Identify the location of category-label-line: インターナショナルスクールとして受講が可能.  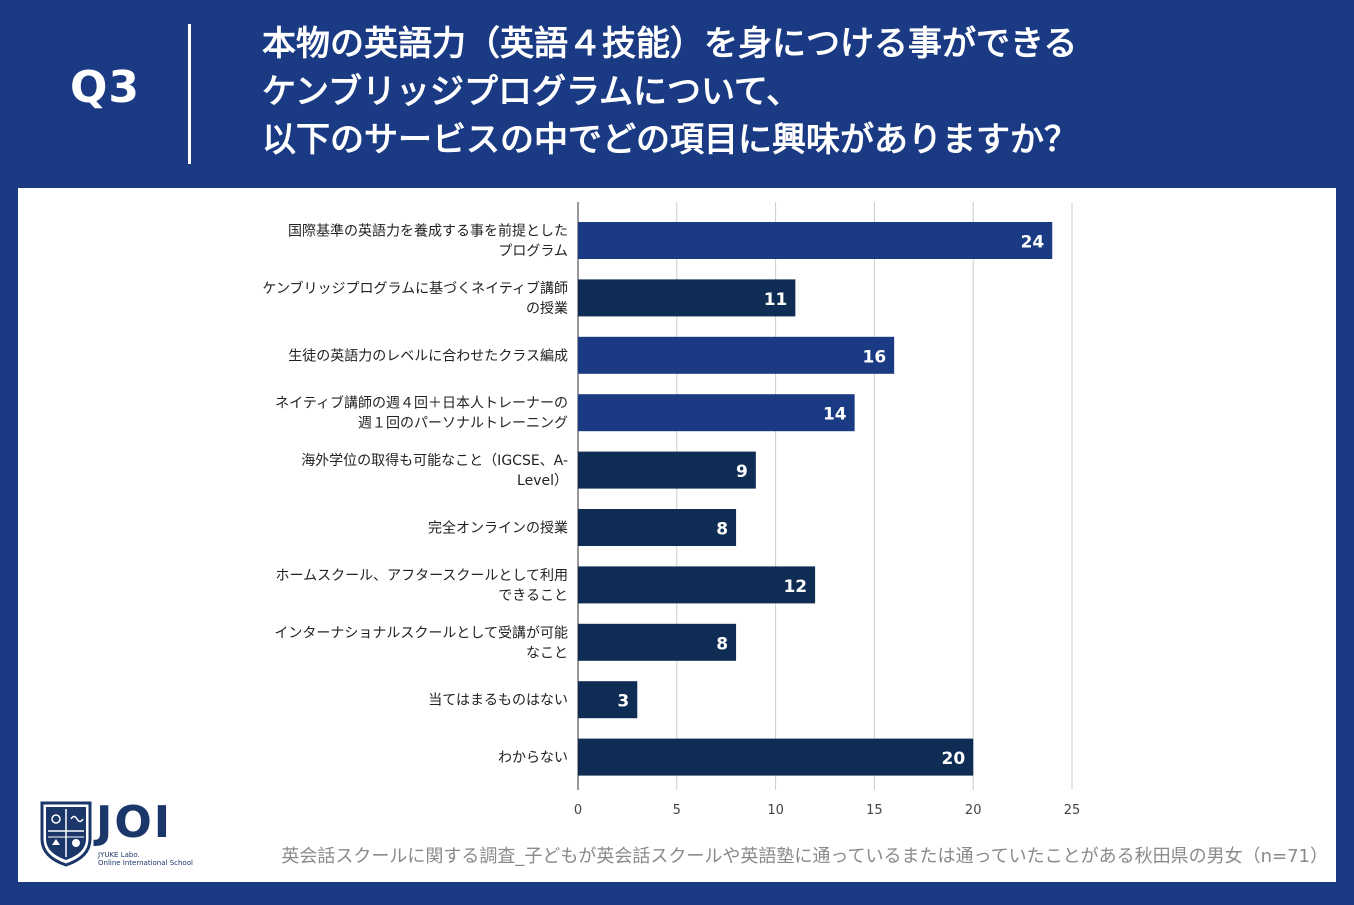
(421, 633).